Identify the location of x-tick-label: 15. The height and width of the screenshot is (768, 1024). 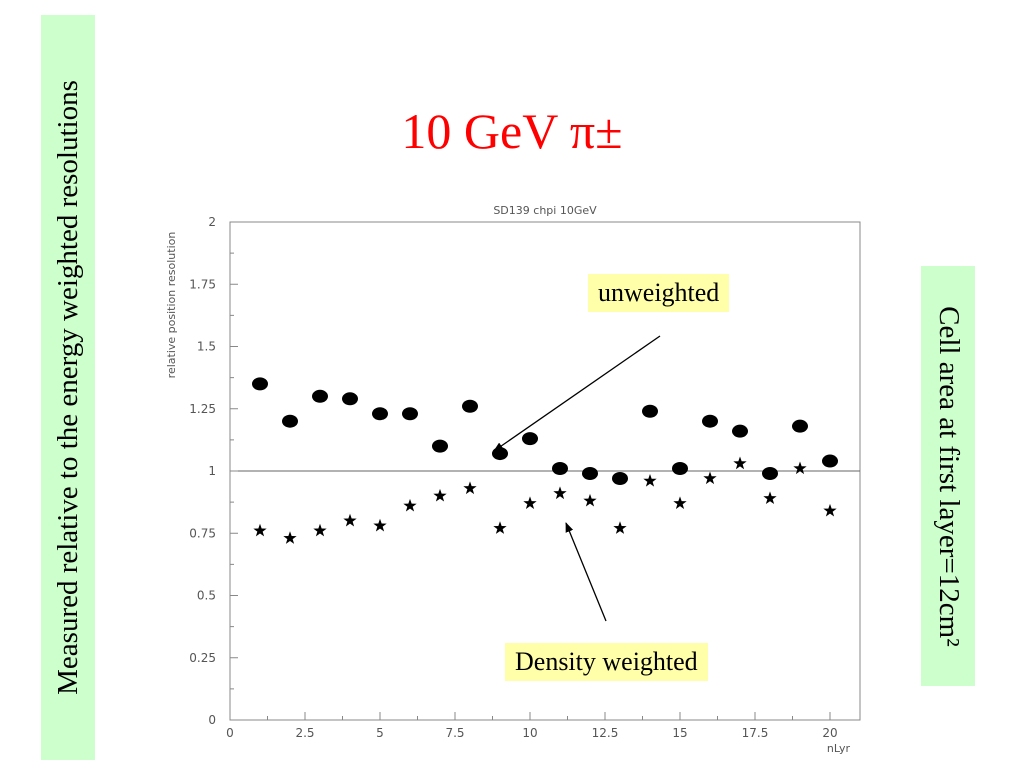
(679, 733).